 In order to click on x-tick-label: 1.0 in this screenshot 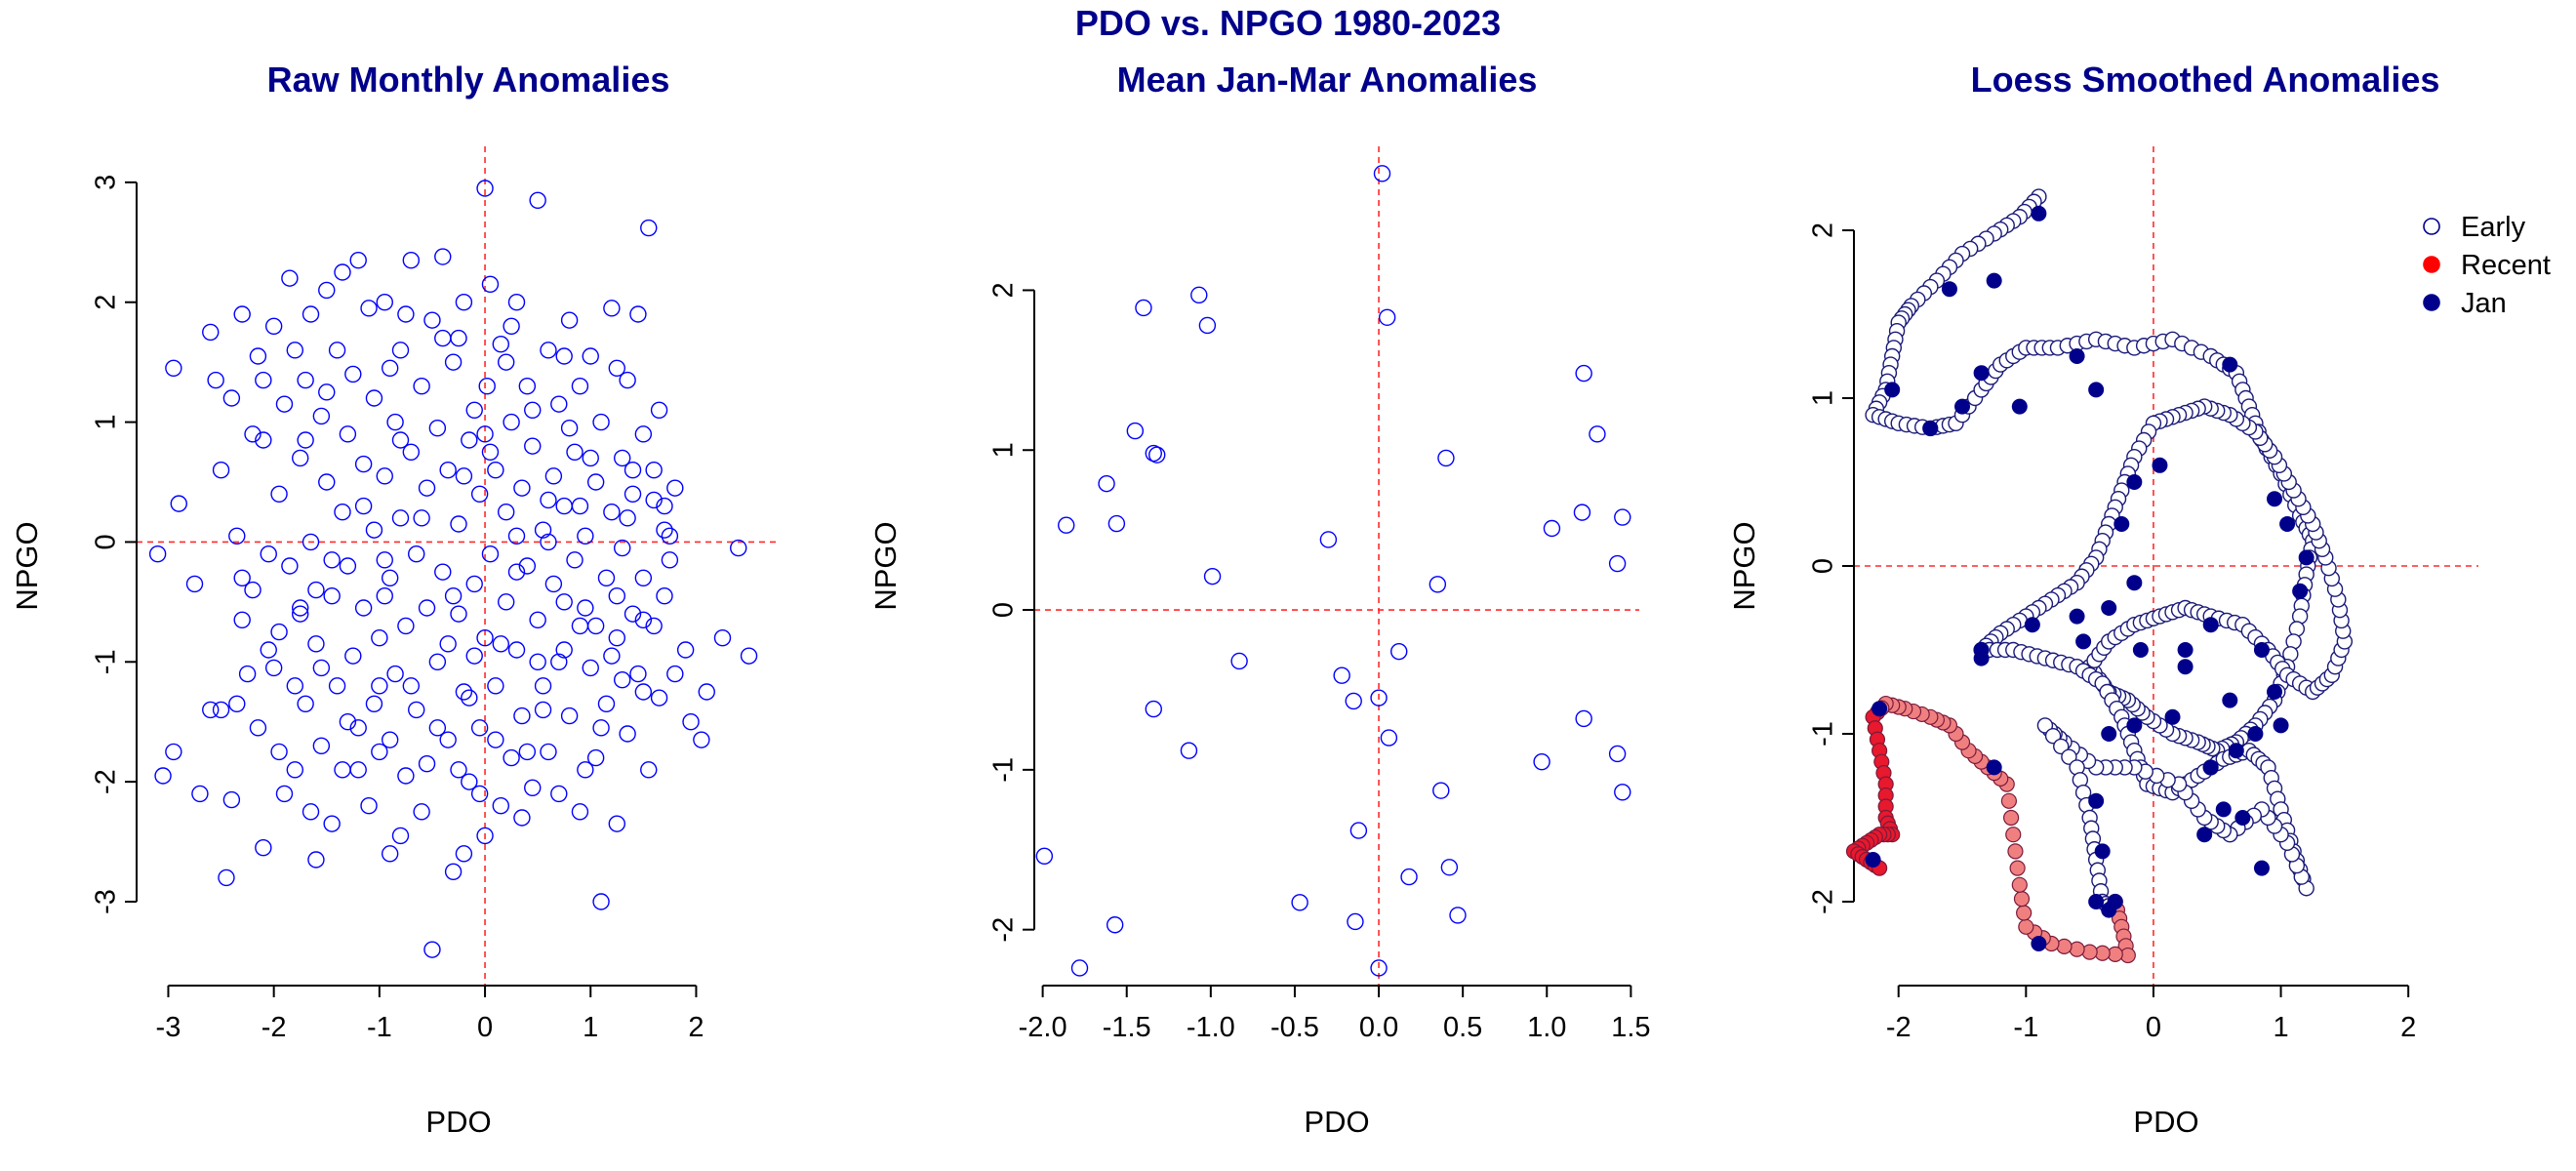, I will do `click(1546, 1027)`.